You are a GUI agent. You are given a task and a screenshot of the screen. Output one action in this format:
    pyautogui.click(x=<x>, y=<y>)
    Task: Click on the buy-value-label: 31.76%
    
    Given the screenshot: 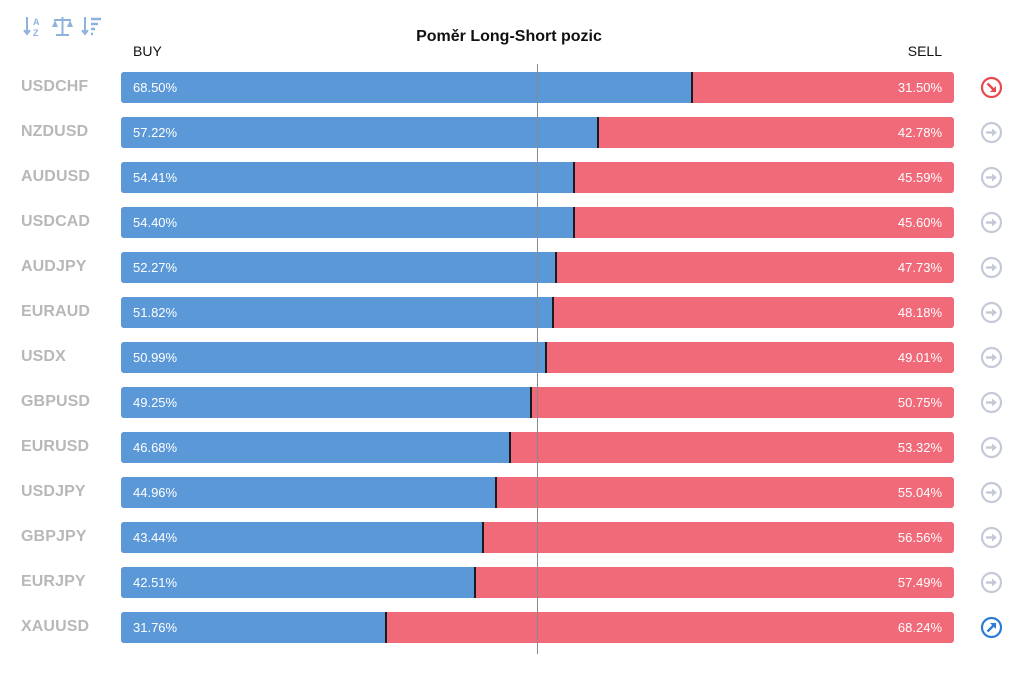 What is the action you would take?
    pyautogui.click(x=155, y=627)
    